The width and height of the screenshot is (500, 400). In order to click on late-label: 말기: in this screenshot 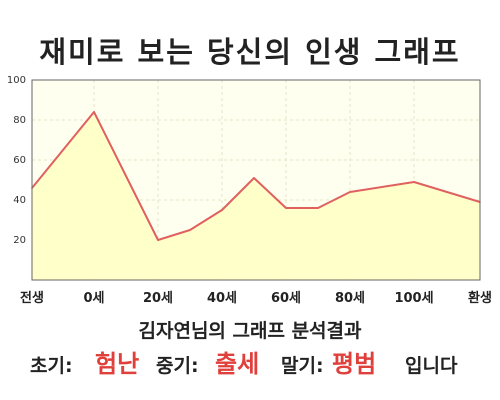, I will do `click(302, 366)`.